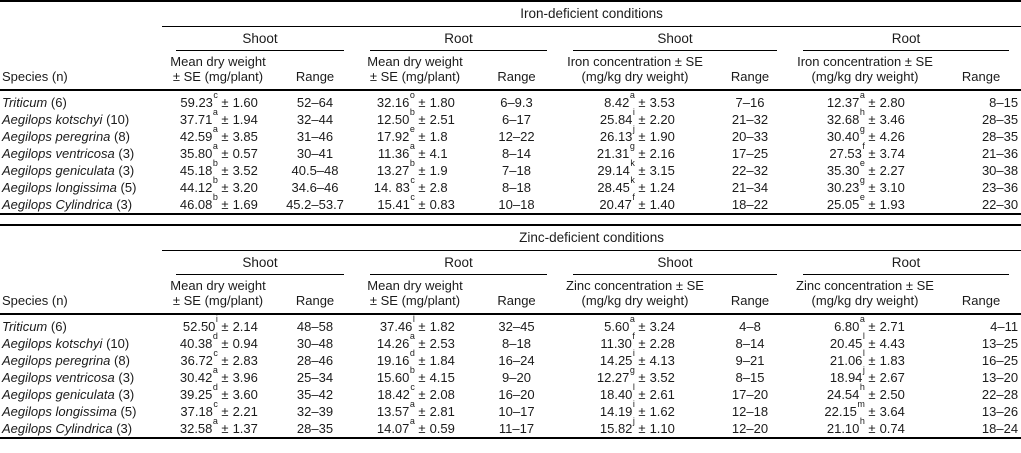 Image resolution: width=1021 pixels, height=453 pixels. I want to click on mean-number: 18.40, so click(616, 394).